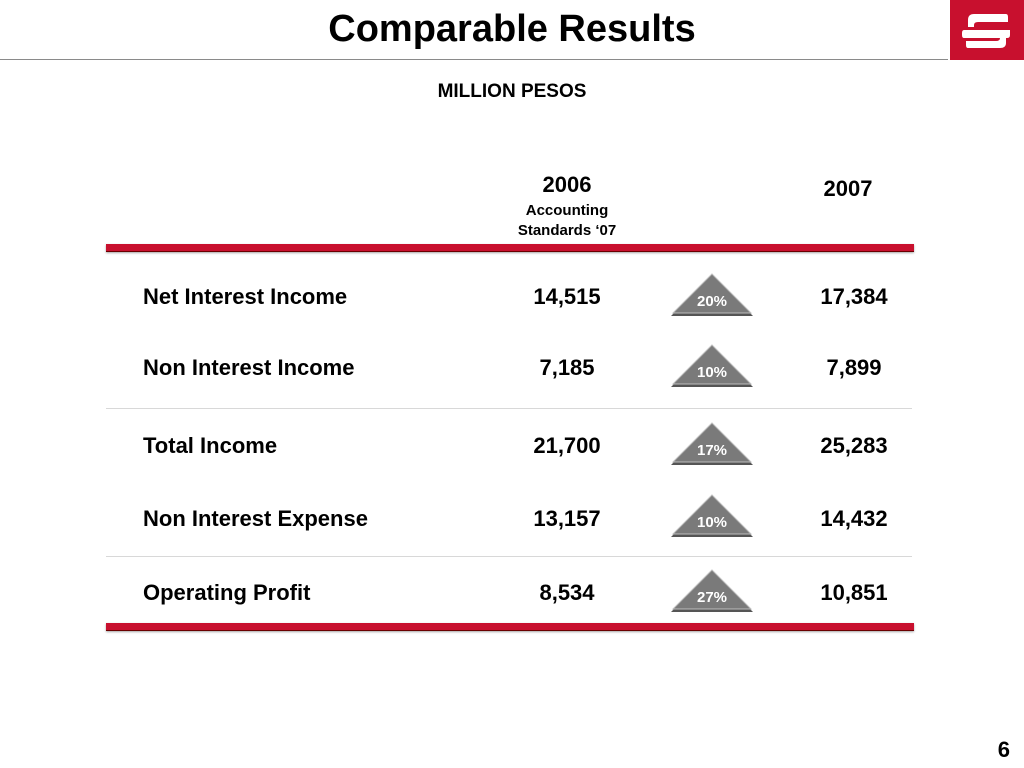  What do you see at coordinates (567, 445) in the screenshot?
I see `value-2006-total-income: 21,700` at bounding box center [567, 445].